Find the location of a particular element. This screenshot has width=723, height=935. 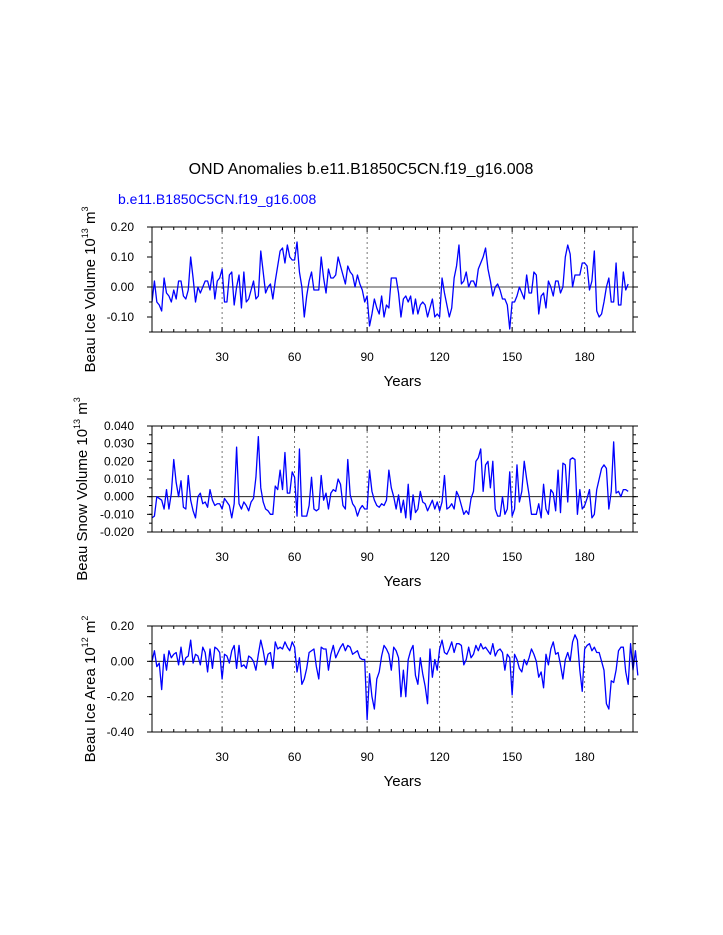

y-axis-label-text: Beau Ice Area 10 is located at coordinates (90, 704).